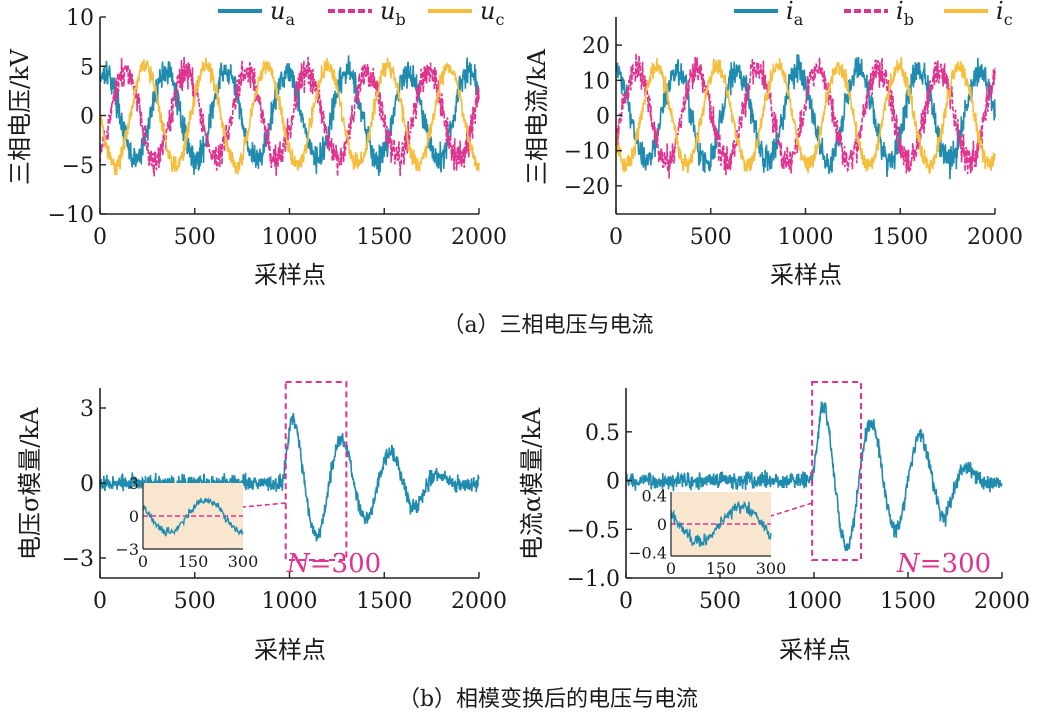 The width and height of the screenshot is (1043, 719). What do you see at coordinates (290, 275) in the screenshot?
I see `voltage-x-label: 采样点` at bounding box center [290, 275].